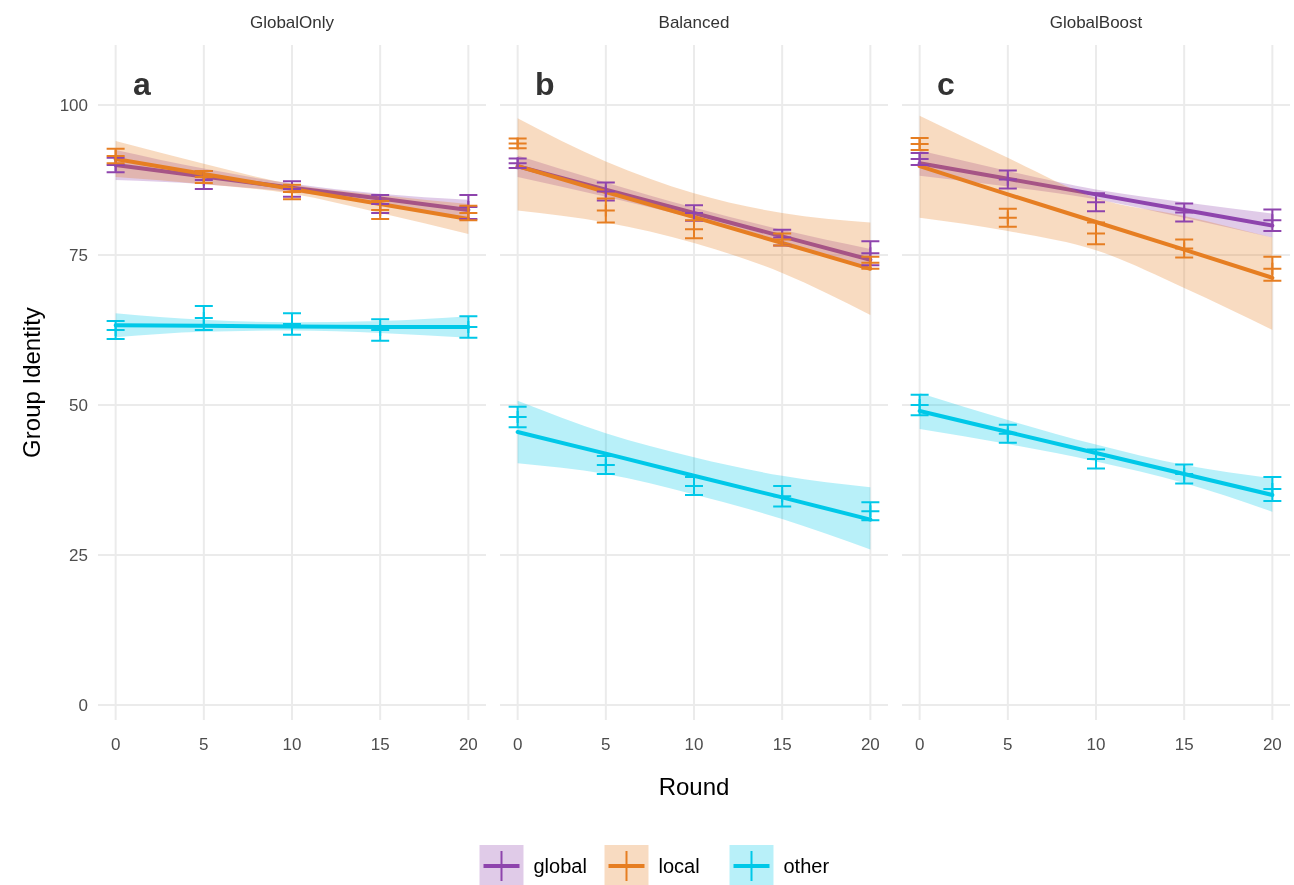 This screenshot has width=1294, height=885. I want to click on y-tick-label: 50, so click(78, 405).